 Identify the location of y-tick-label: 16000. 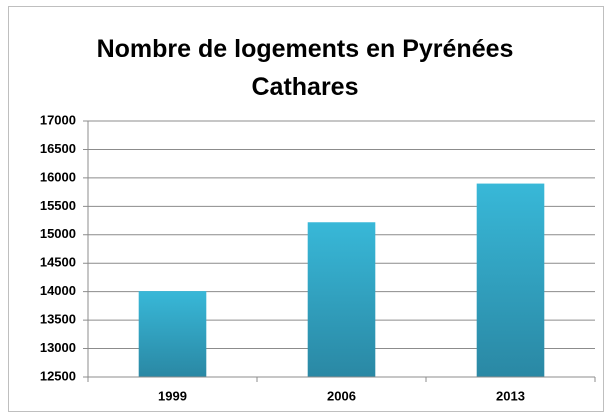
(58, 176).